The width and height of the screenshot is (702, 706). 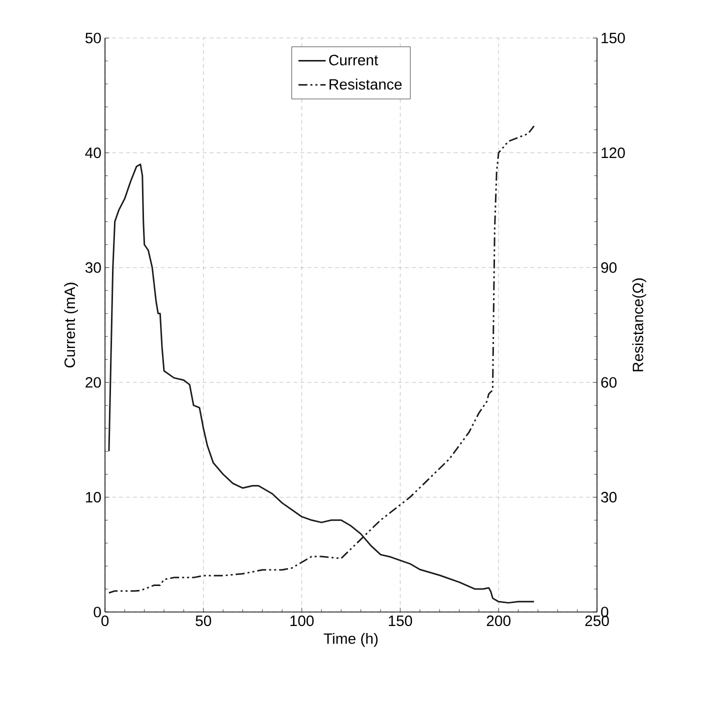 What do you see at coordinates (498, 621) in the screenshot?
I see `x-tick-label: 200` at bounding box center [498, 621].